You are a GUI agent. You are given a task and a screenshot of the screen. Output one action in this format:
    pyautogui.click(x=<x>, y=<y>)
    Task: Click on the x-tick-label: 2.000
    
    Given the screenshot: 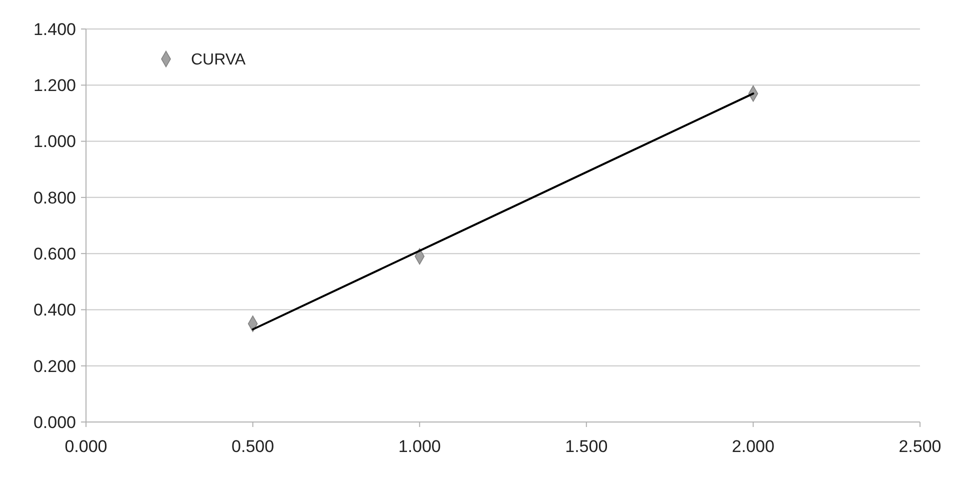 What is the action you would take?
    pyautogui.click(x=753, y=446)
    